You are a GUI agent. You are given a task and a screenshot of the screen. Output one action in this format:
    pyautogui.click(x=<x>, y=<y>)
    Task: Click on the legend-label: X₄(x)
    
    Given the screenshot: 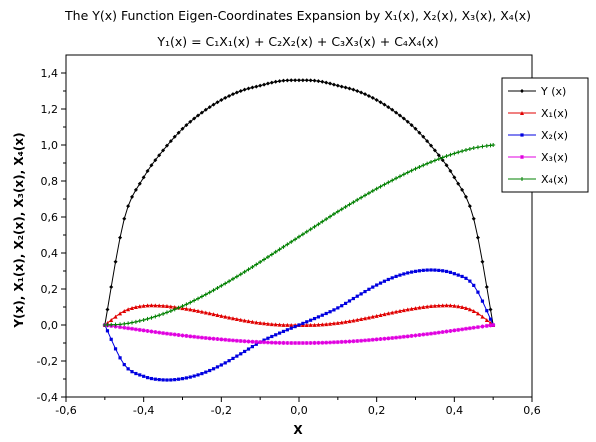 What is the action you would take?
    pyautogui.click(x=554, y=179)
    